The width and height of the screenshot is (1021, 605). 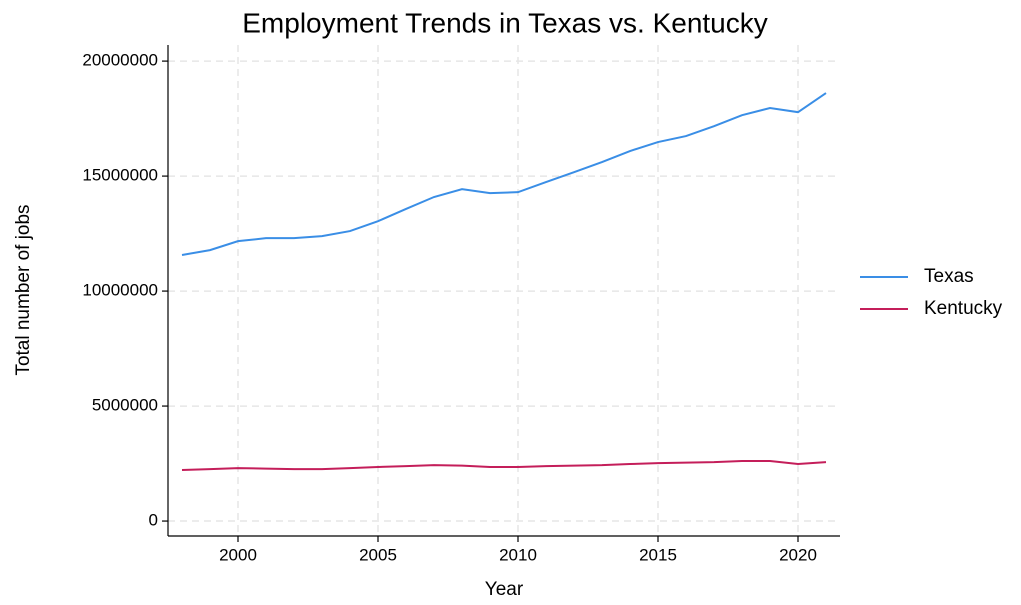 I want to click on x-tick-label: 2020, so click(x=798, y=554).